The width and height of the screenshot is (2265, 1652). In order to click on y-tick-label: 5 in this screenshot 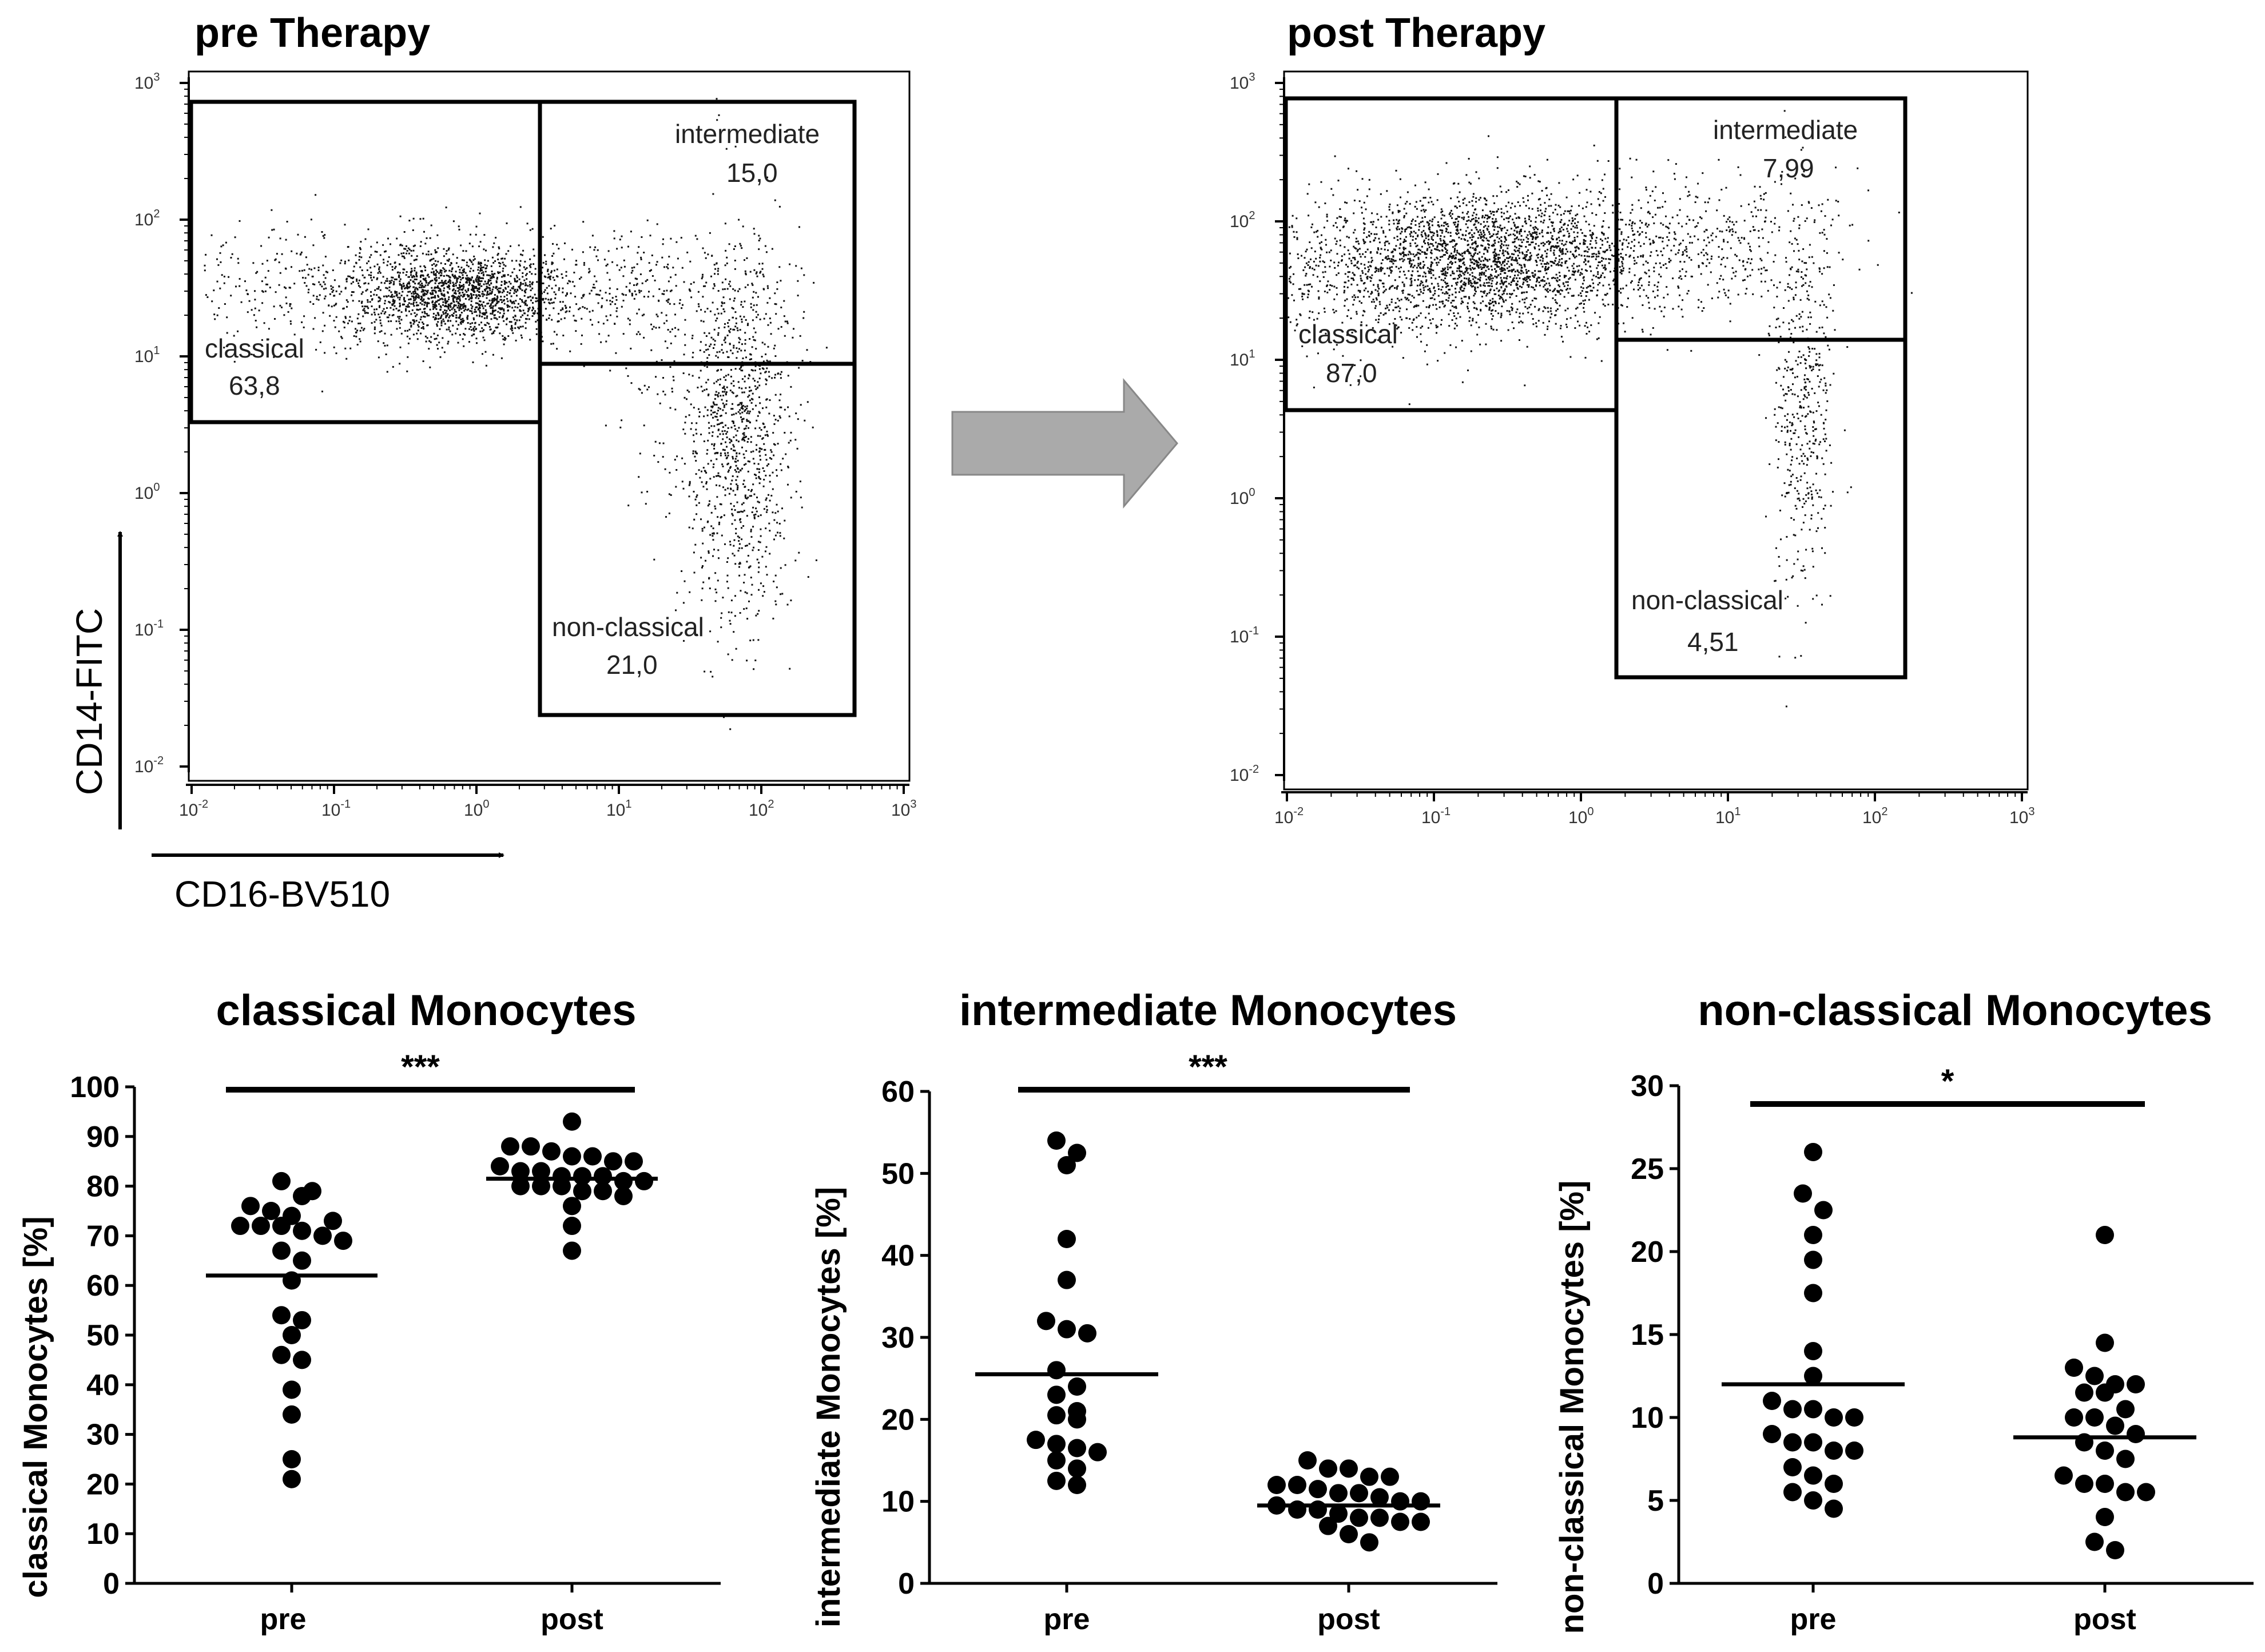, I will do `click(1656, 1501)`.